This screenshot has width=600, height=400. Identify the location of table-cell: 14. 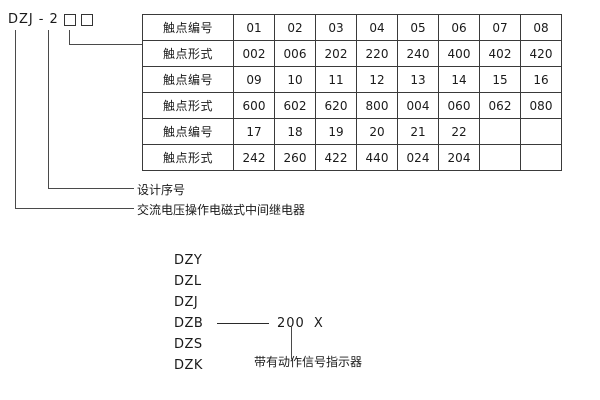
(459, 79).